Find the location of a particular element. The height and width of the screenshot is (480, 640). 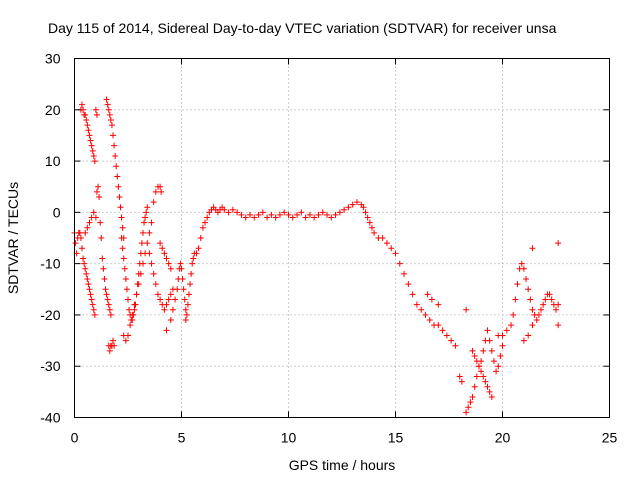

y-axis-title: SDTVAR / TECUs is located at coordinates (13, 238).